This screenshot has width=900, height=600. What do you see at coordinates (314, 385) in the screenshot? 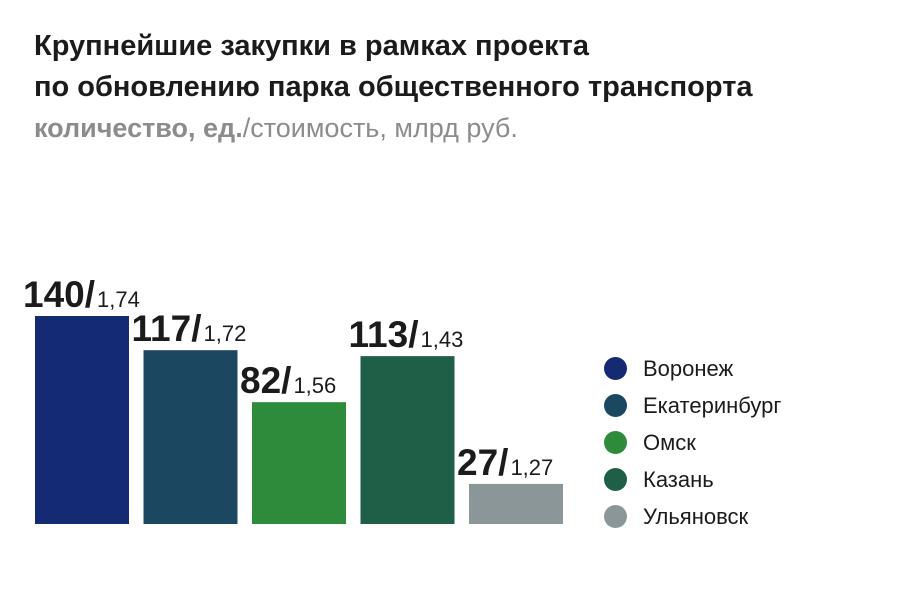
I see `bar-cost-label: 1,56` at bounding box center [314, 385].